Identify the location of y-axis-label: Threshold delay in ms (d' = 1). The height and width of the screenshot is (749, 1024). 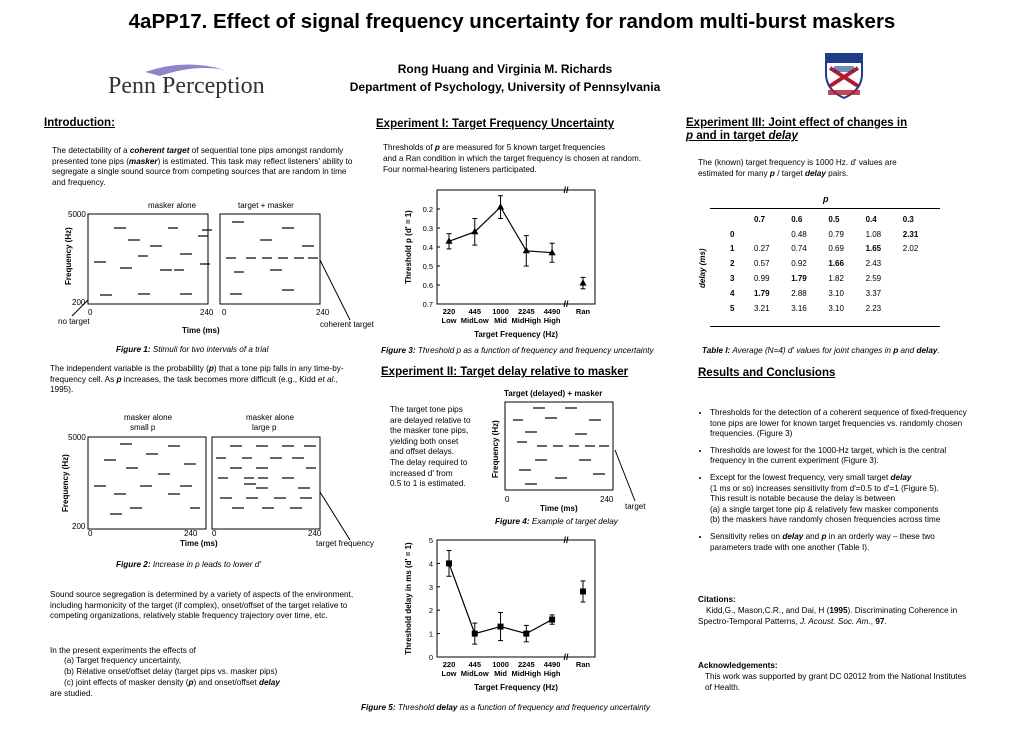
(408, 598).